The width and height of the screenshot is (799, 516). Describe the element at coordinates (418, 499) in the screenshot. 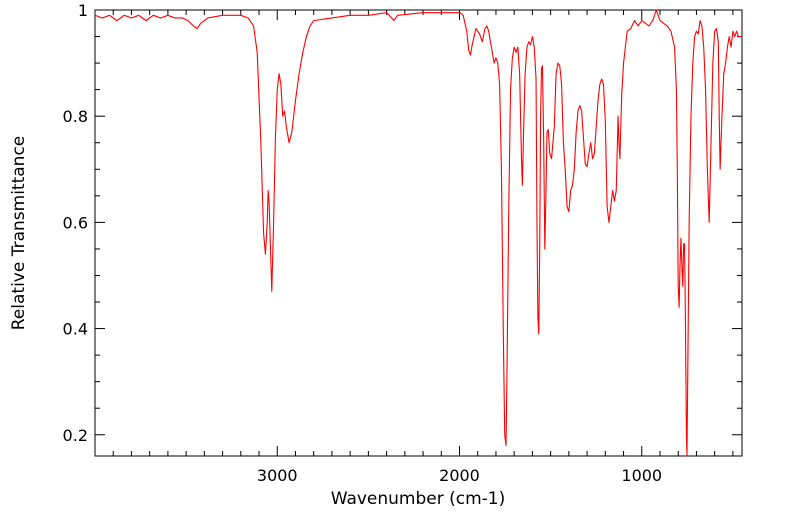

I see `x-axis-label: Wavenumber (cm-1)` at that location.